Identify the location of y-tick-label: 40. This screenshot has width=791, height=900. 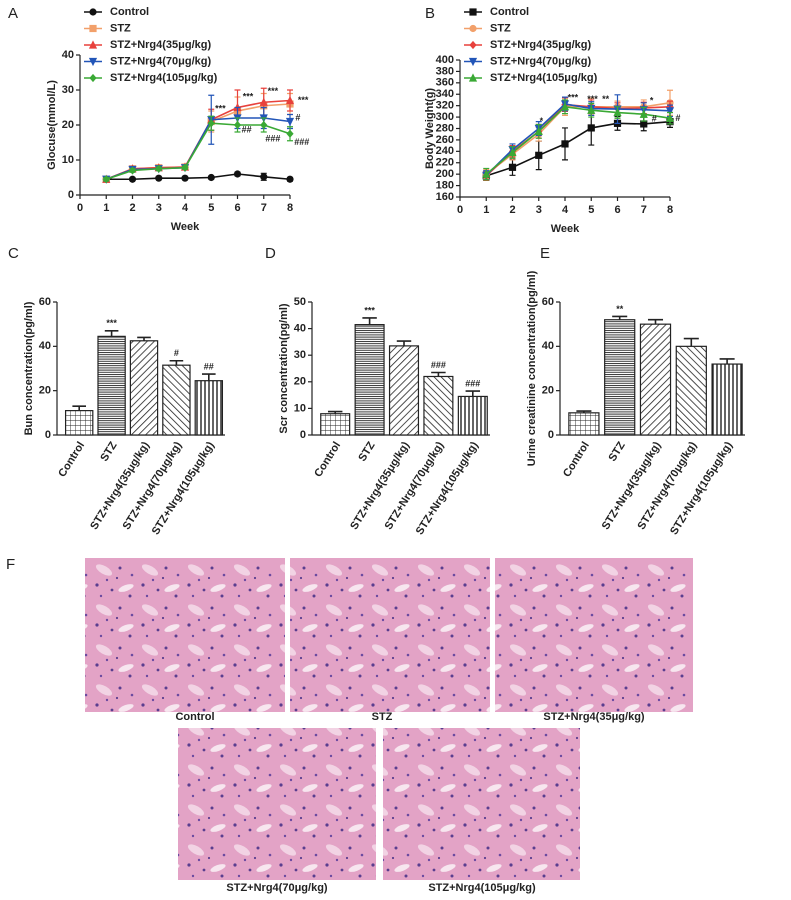
(548, 346).